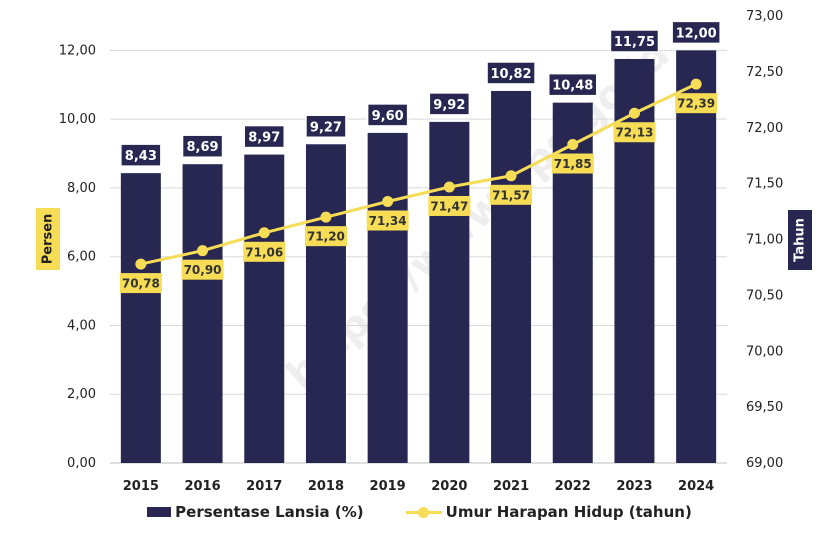  What do you see at coordinates (764, 295) in the screenshot?
I see `y2-tick-label: 70,50` at bounding box center [764, 295].